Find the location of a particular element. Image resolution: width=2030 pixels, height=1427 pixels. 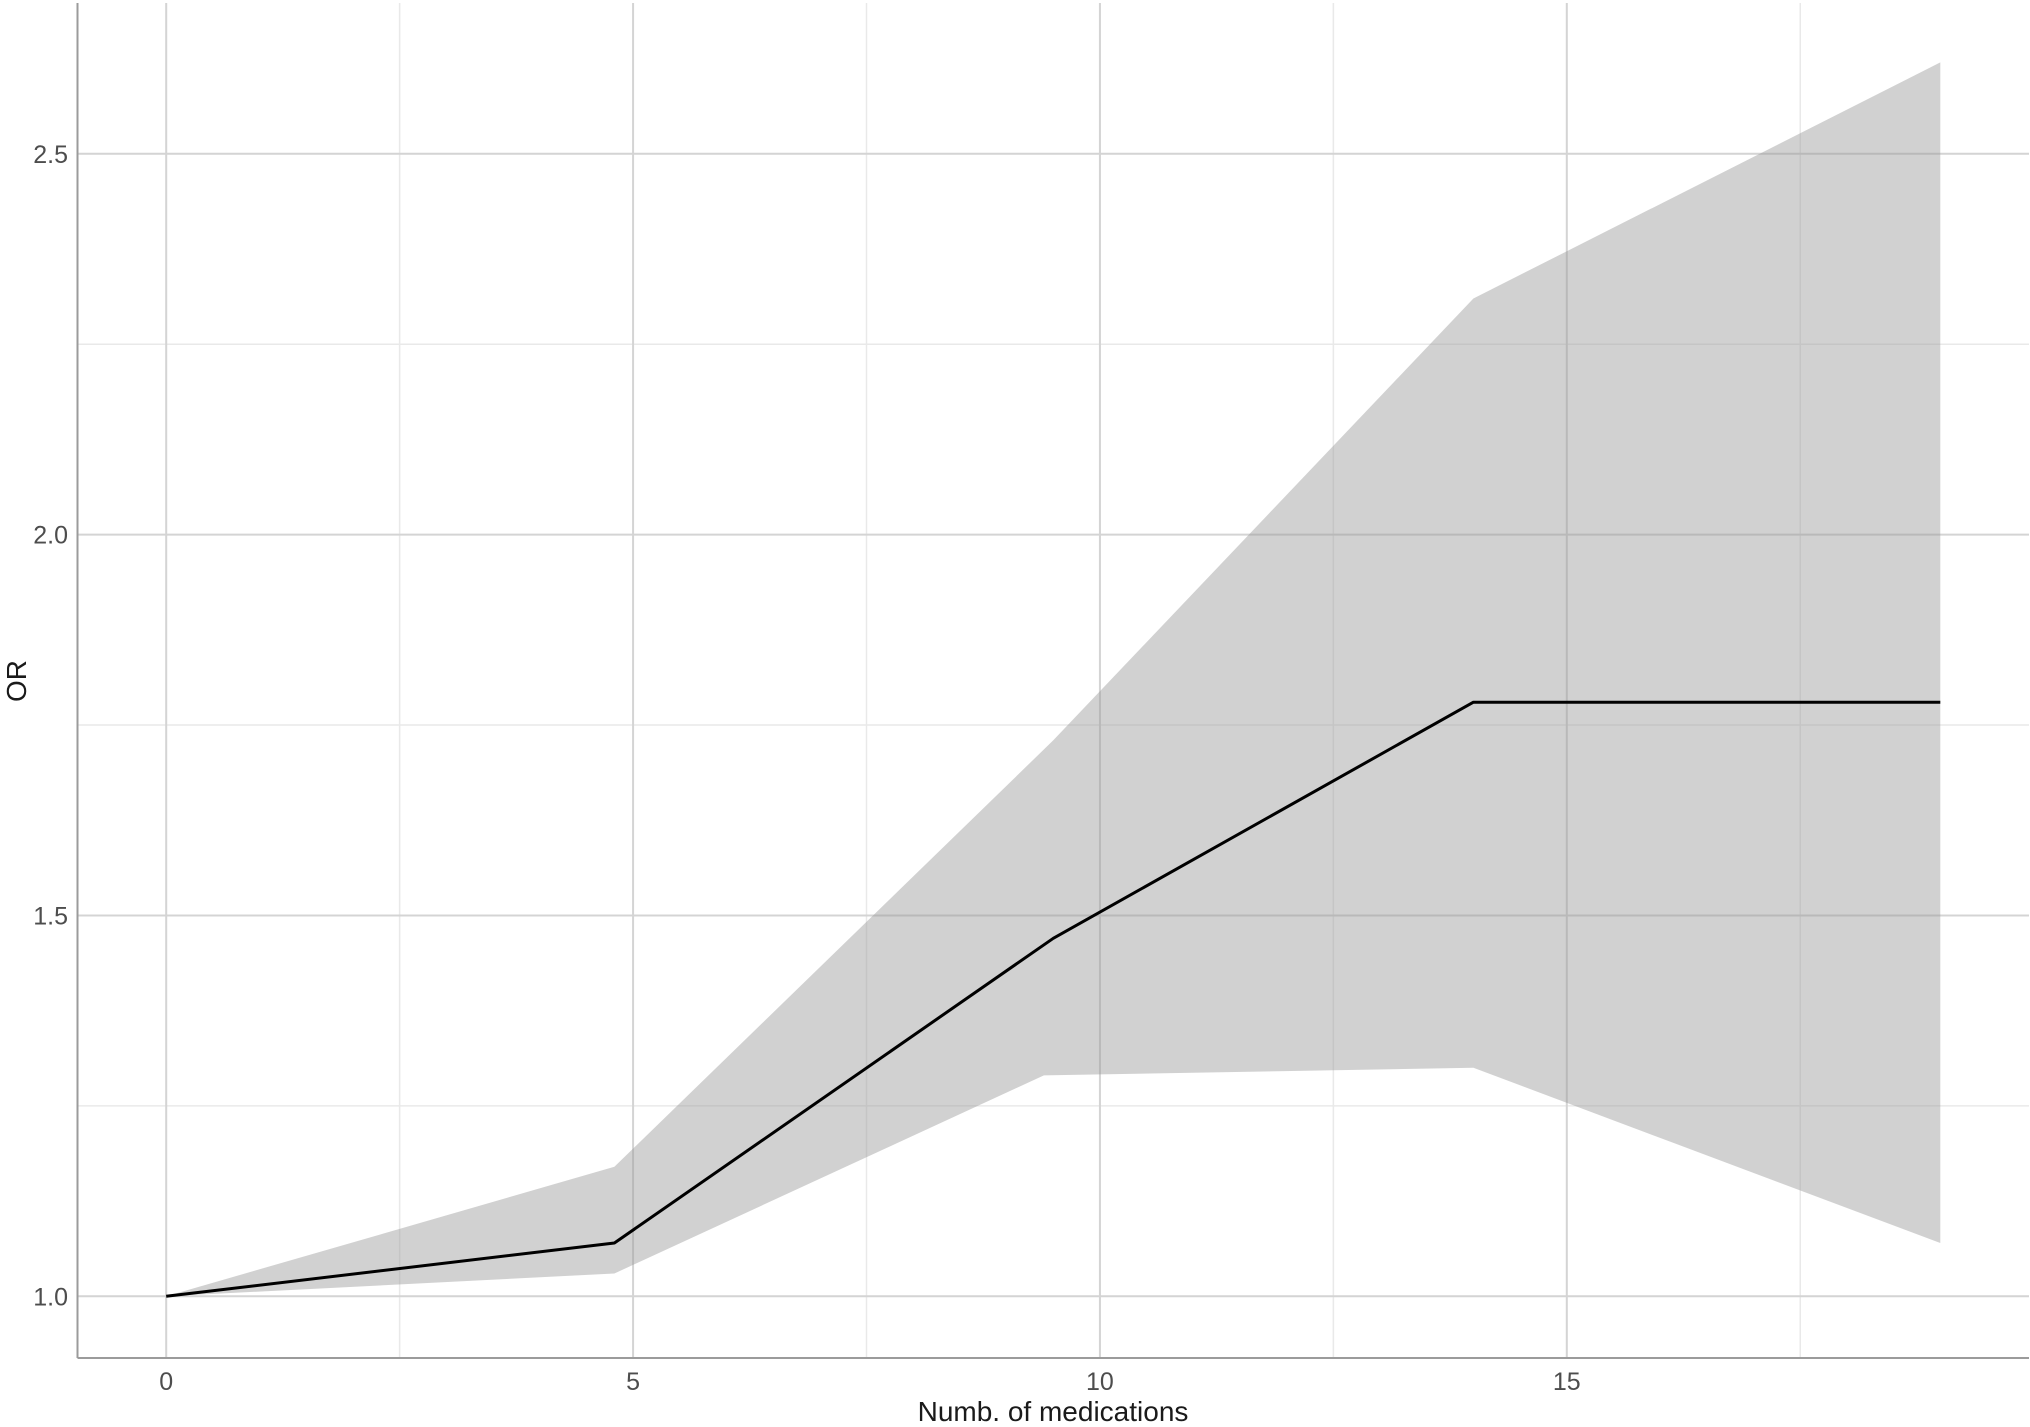

y-tick-label: 2.0 is located at coordinates (50, 536).